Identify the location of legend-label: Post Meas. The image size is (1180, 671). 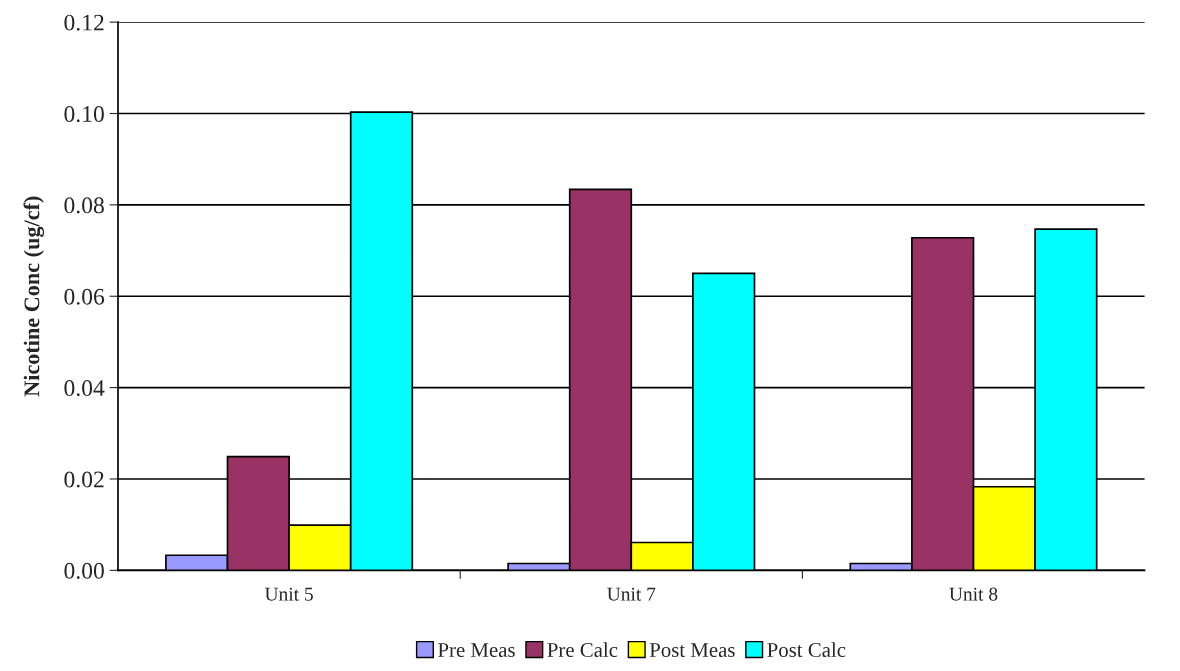
(692, 650).